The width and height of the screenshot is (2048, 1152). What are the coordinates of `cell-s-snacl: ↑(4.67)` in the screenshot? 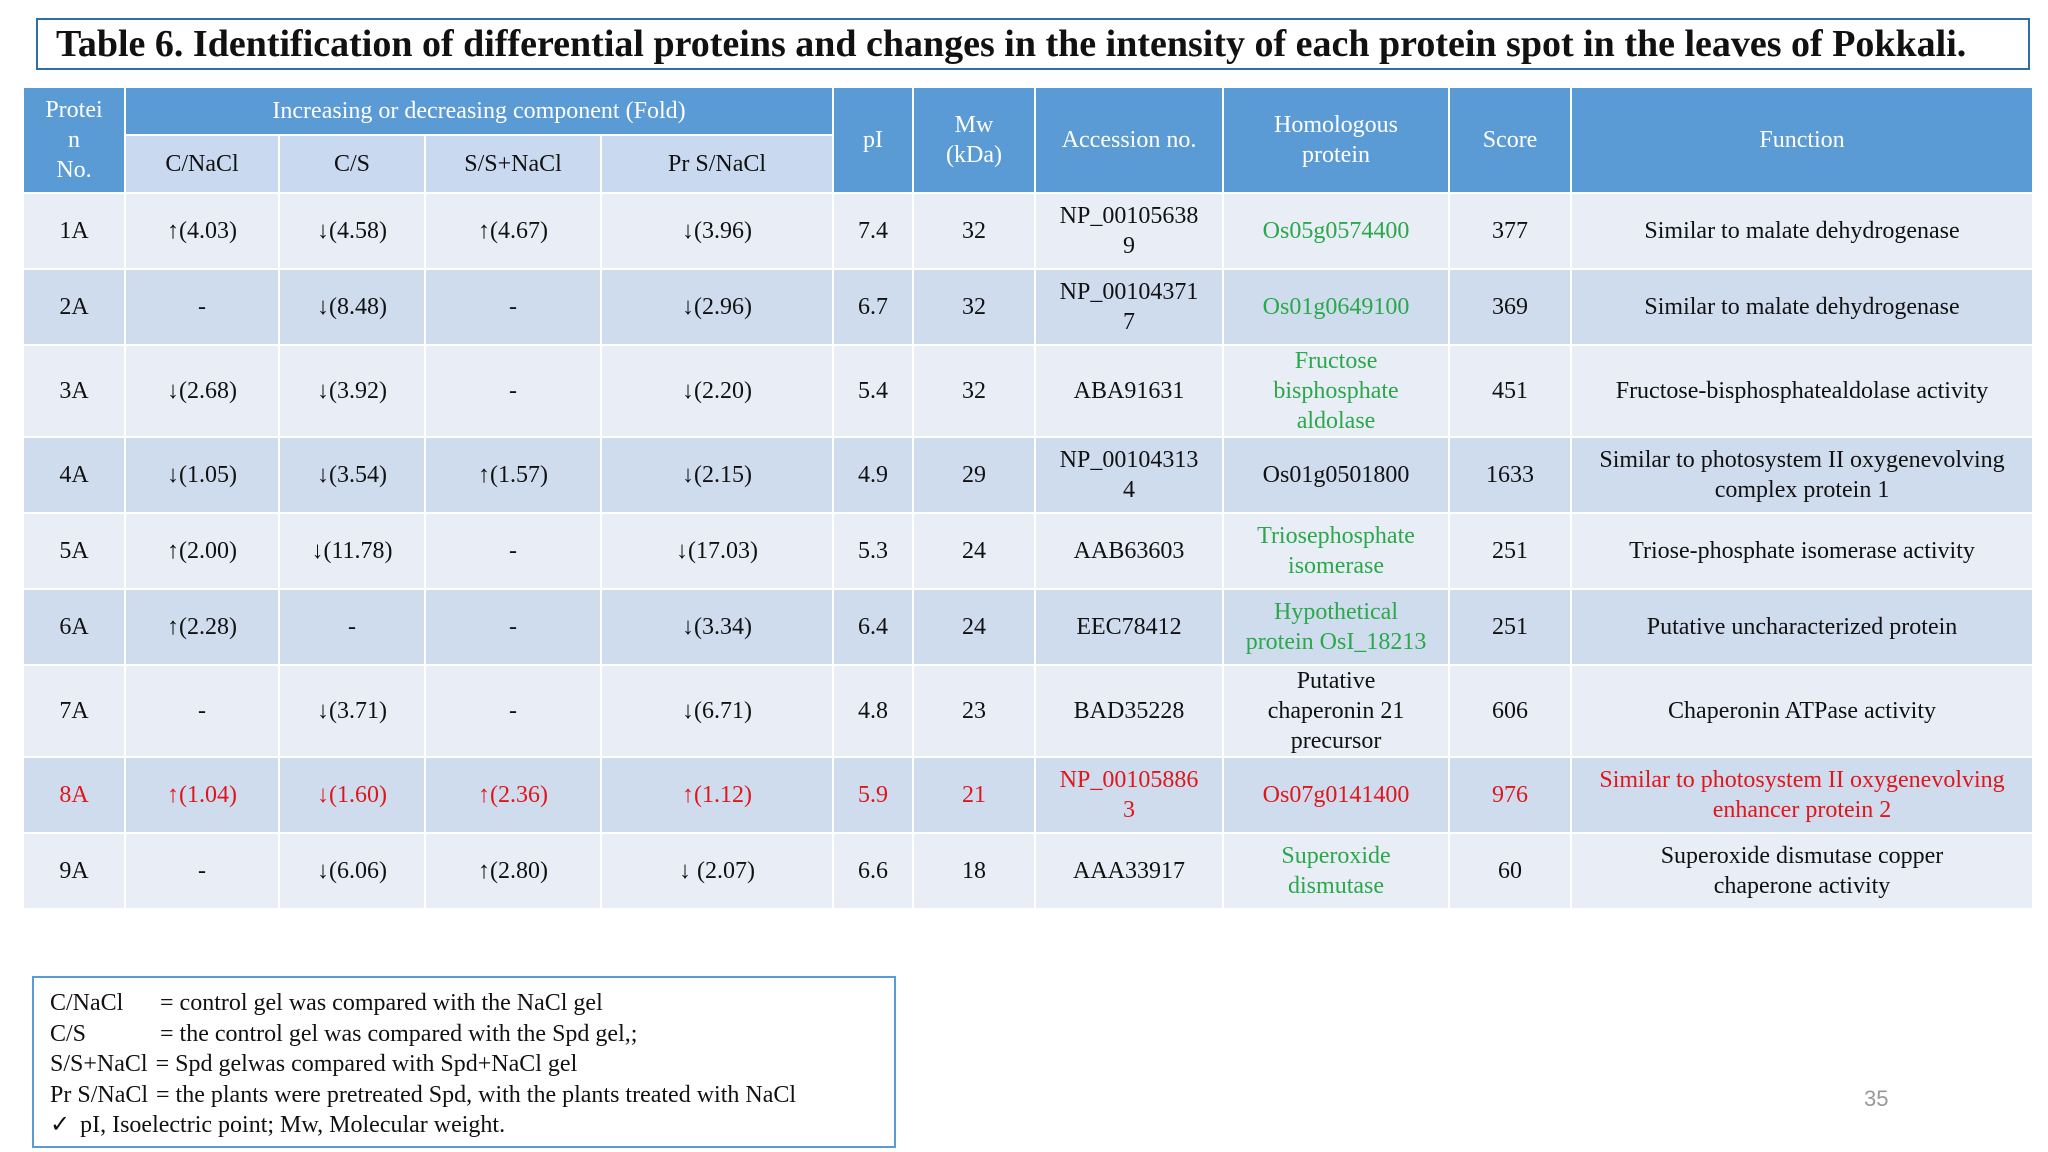 It's located at (513, 231).